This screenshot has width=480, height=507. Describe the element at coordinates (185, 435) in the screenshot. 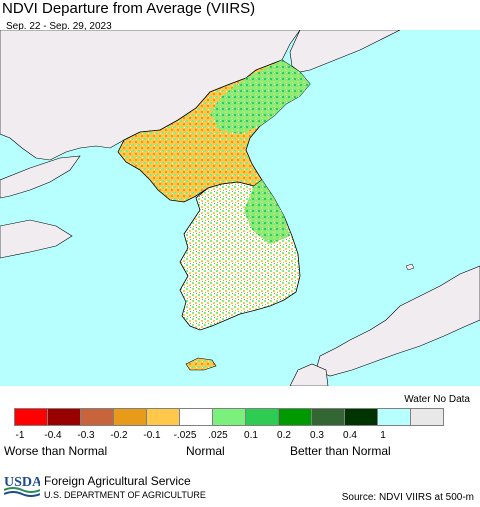

I see `legend-tick-label: -.025` at that location.